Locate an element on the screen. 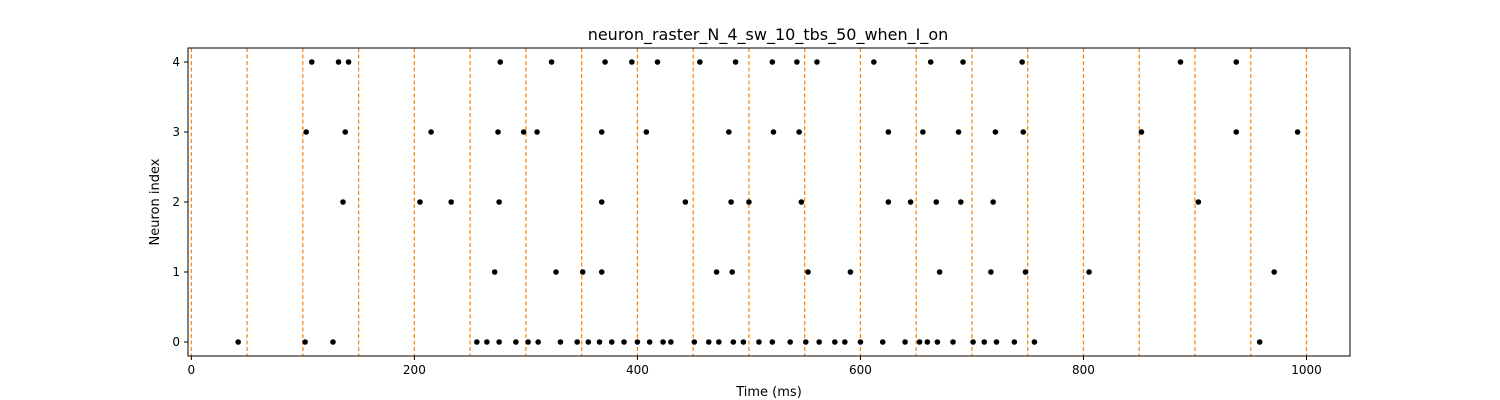  x-tick-label: 0 is located at coordinates (192, 370).